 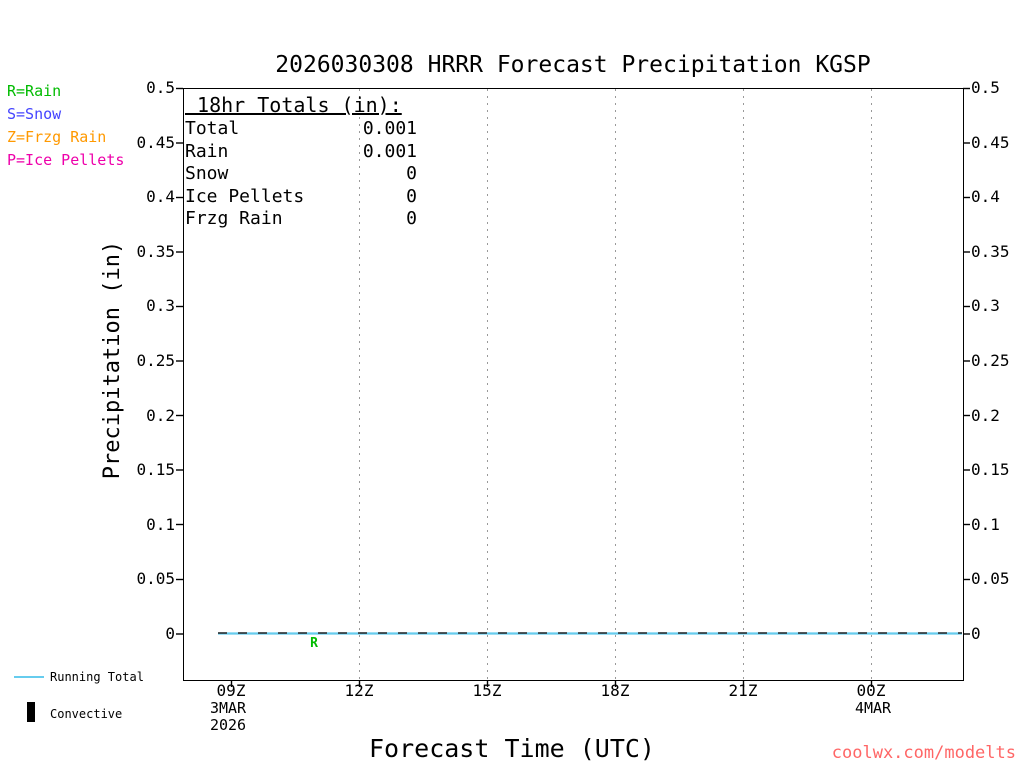 I want to click on x-tick-marks, so click(x=551, y=683).